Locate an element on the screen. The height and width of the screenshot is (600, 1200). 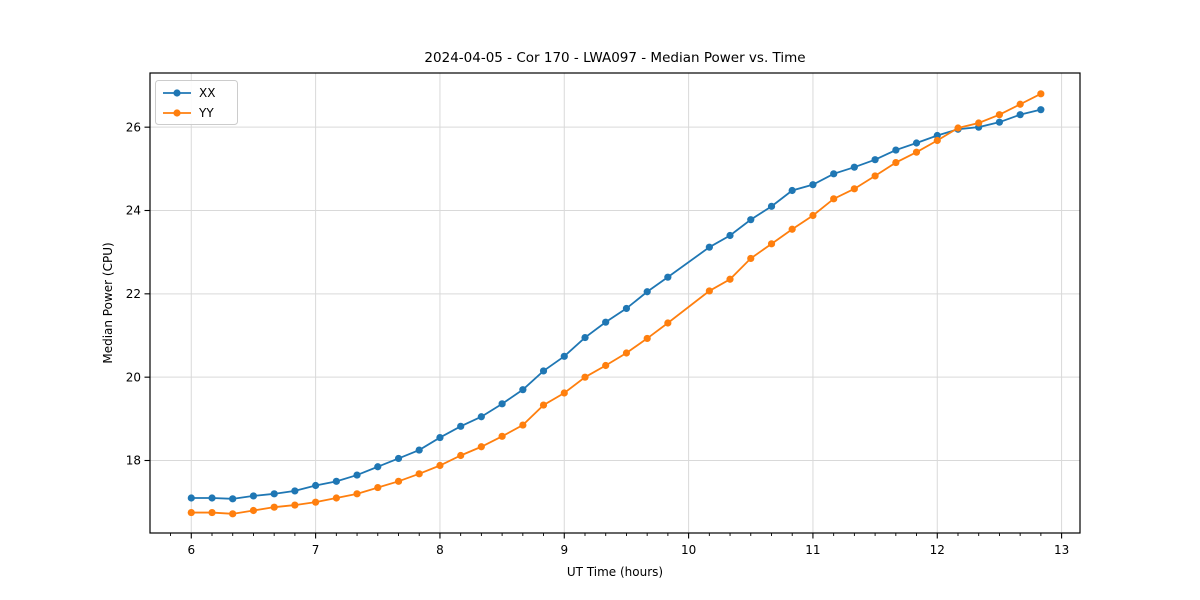
x-tick-label: 12 is located at coordinates (937, 550).